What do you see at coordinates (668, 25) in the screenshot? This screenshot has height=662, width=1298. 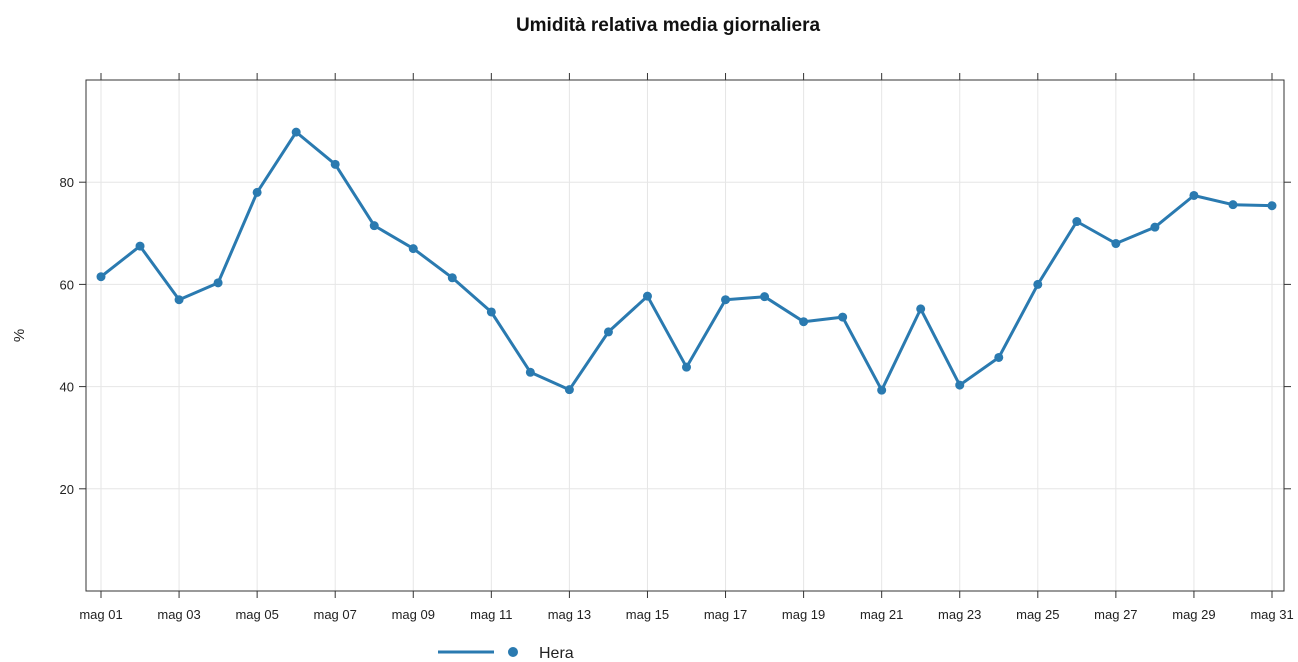 I see `chart-title: Umidità relativa media giornaliera` at bounding box center [668, 25].